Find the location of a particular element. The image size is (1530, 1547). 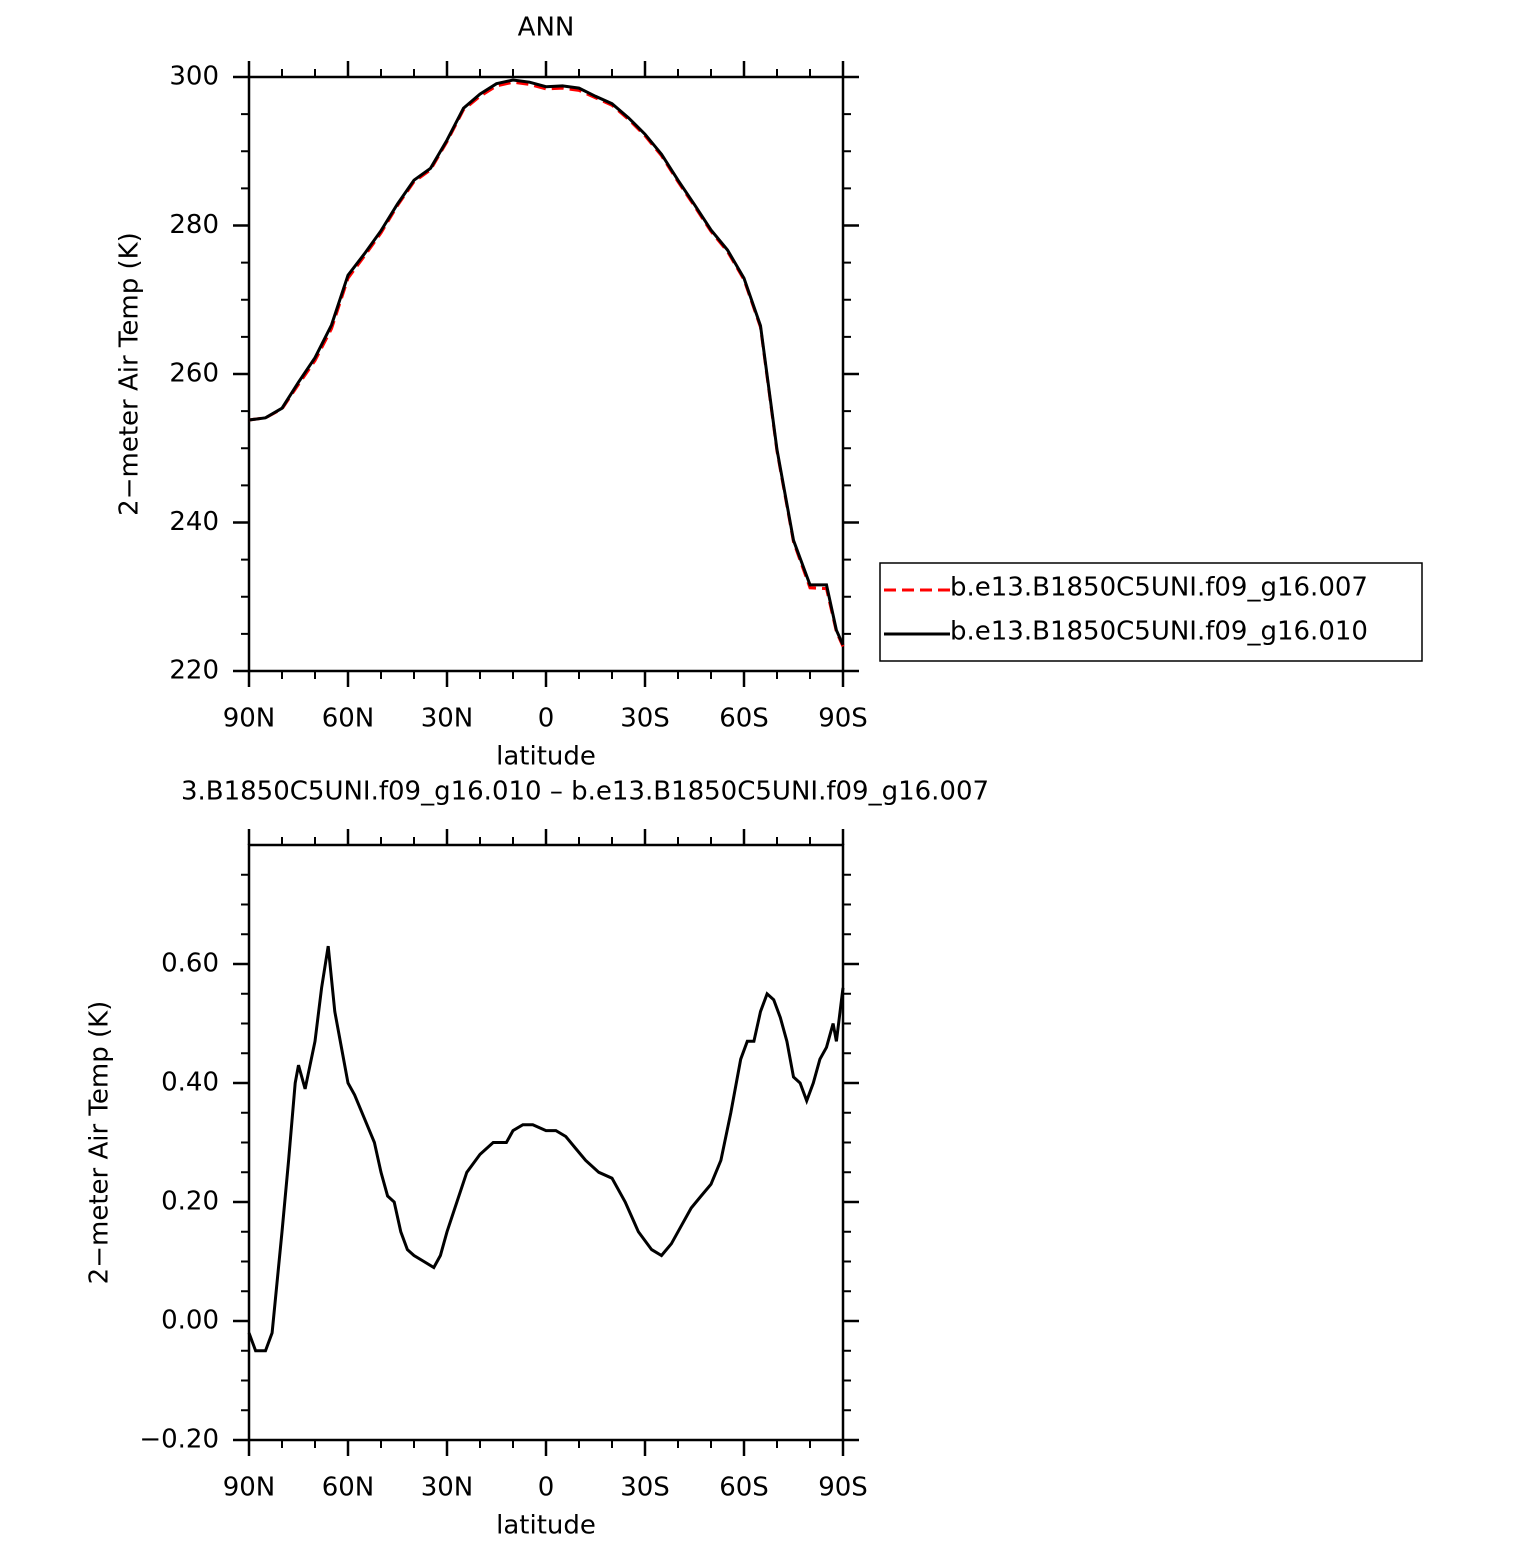

y-tick-label: 220 is located at coordinates (194, 671).